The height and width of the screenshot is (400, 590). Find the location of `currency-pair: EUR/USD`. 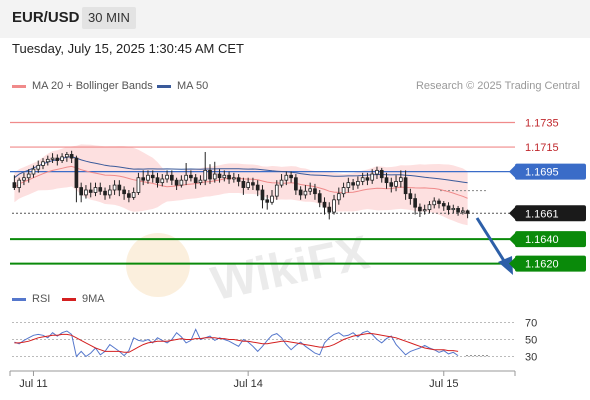

currency-pair: EUR/USD is located at coordinates (46, 17).